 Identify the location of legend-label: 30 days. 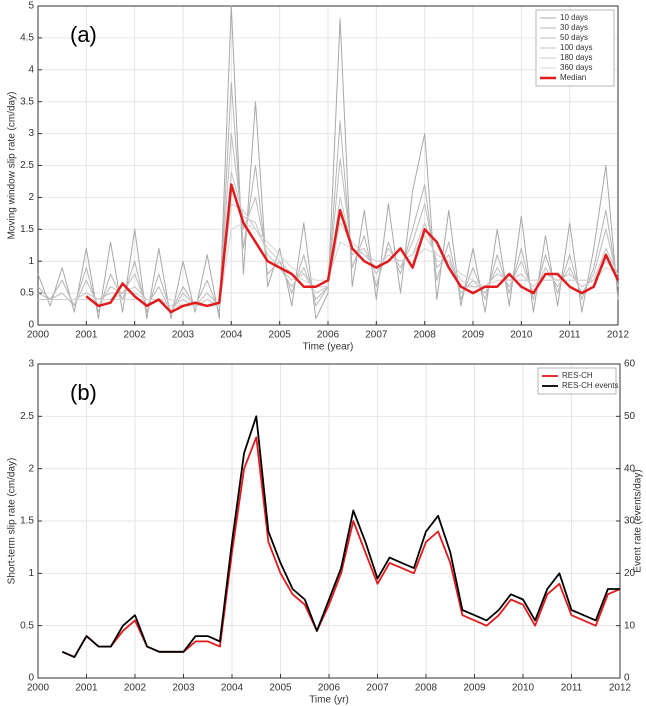
(574, 27).